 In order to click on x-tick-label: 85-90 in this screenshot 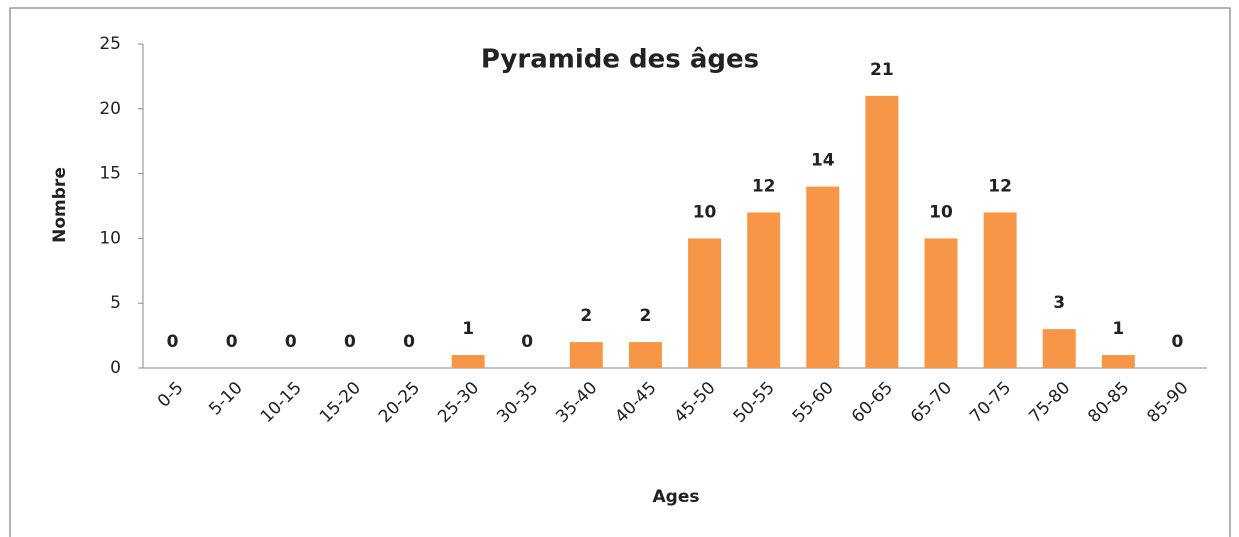, I will do `click(1167, 402)`.